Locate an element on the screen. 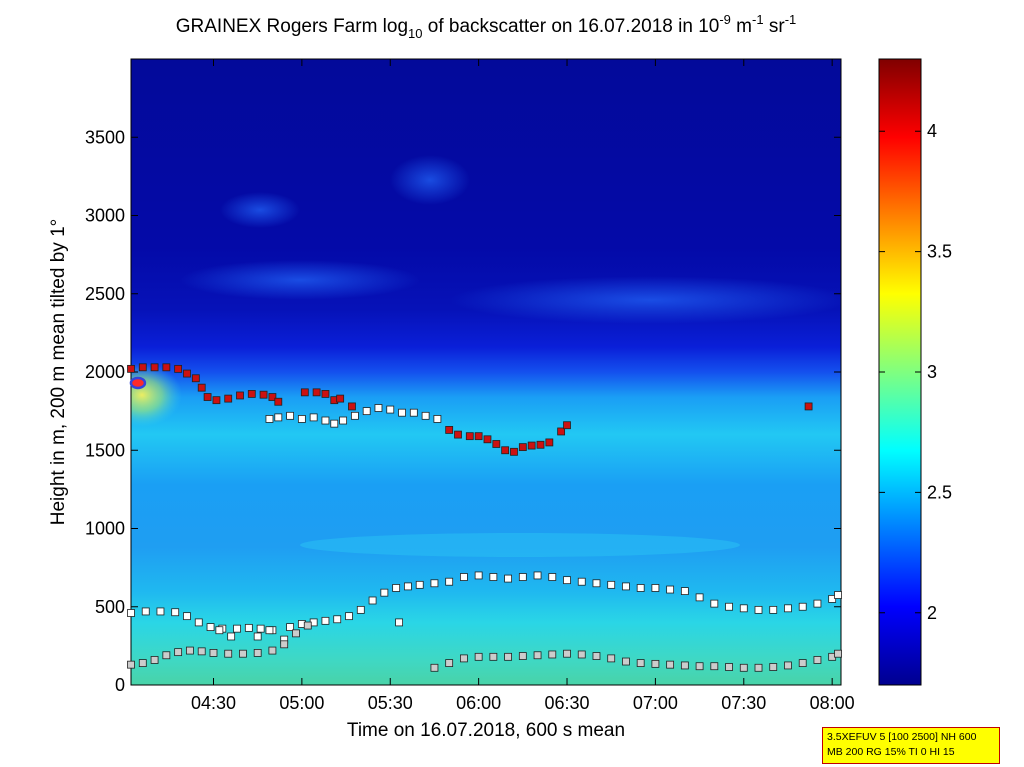 The image size is (1024, 767). colorbar-tick-label: 2.5 is located at coordinates (939, 492).